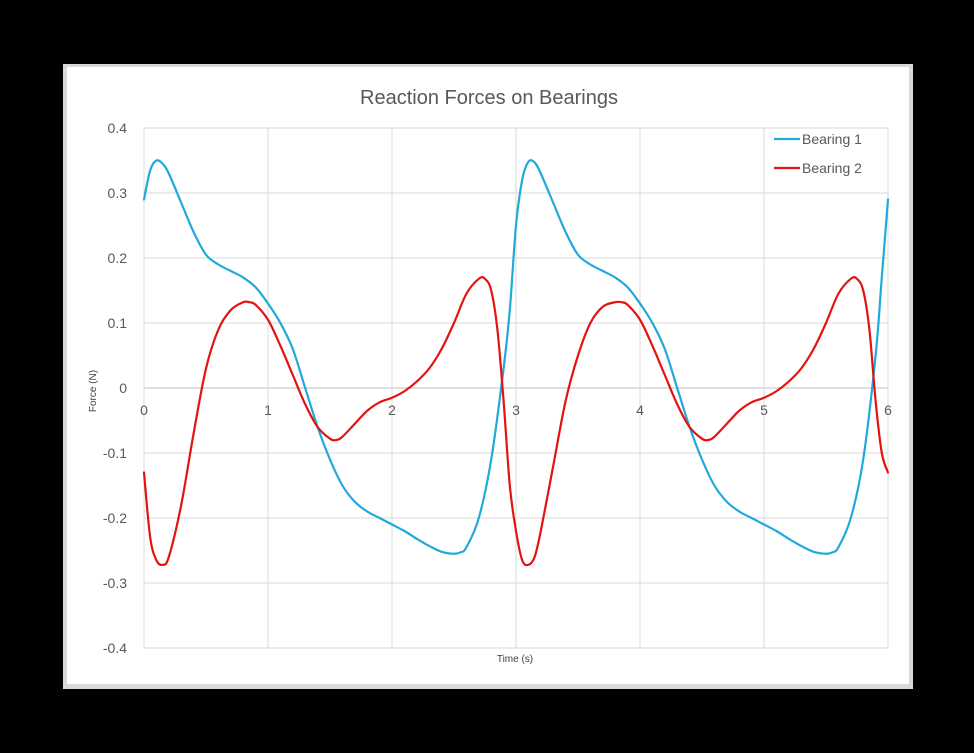 This screenshot has height=753, width=974. What do you see at coordinates (818, 153) in the screenshot?
I see `legend: Bearing 1 Bearing 2` at bounding box center [818, 153].